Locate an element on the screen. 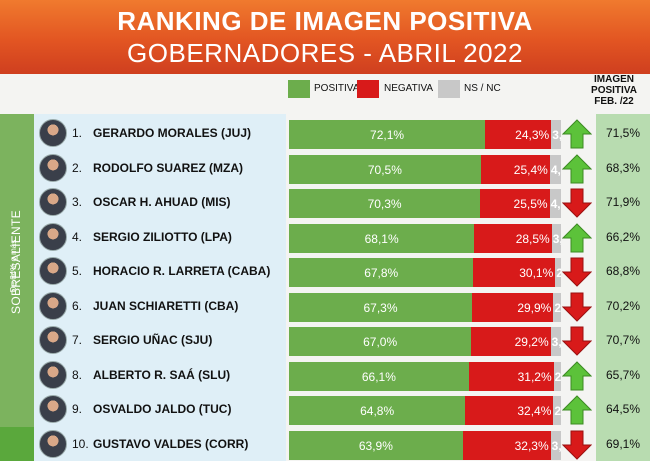  previous-value: 70,2% is located at coordinates (623, 305).